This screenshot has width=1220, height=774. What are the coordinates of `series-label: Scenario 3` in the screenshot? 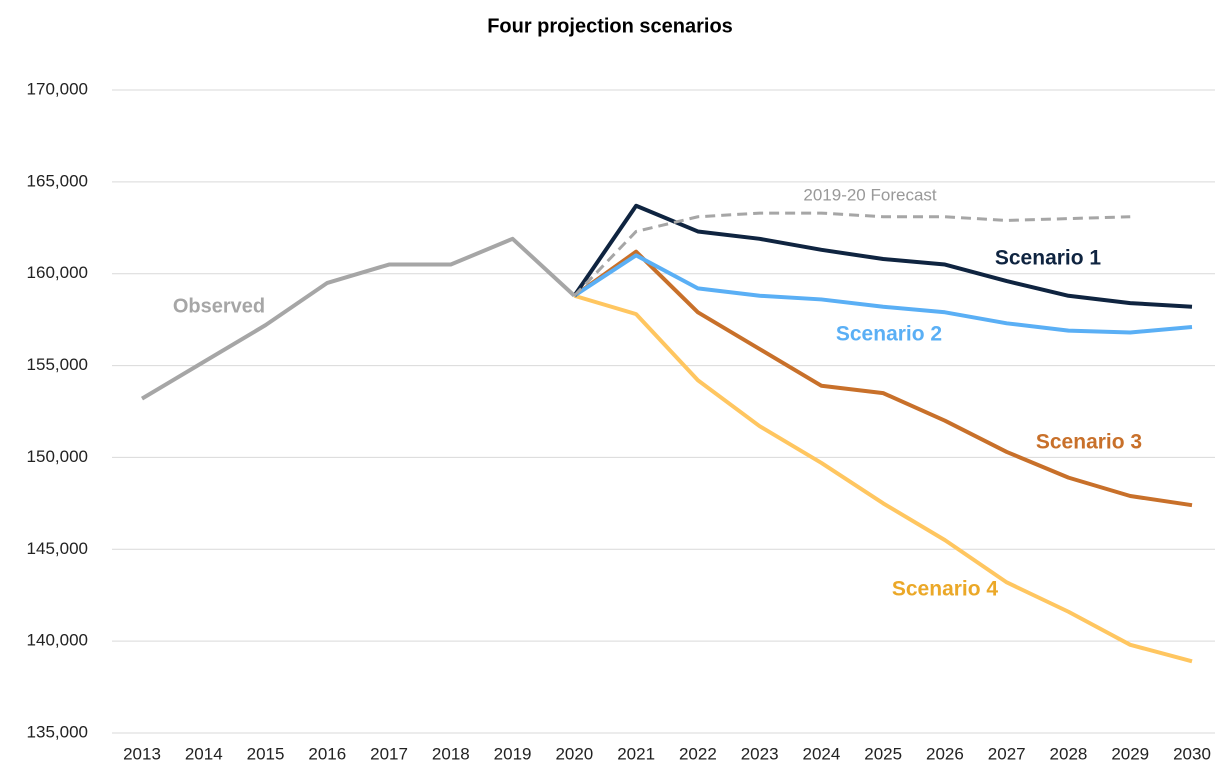 It's located at (1089, 442).